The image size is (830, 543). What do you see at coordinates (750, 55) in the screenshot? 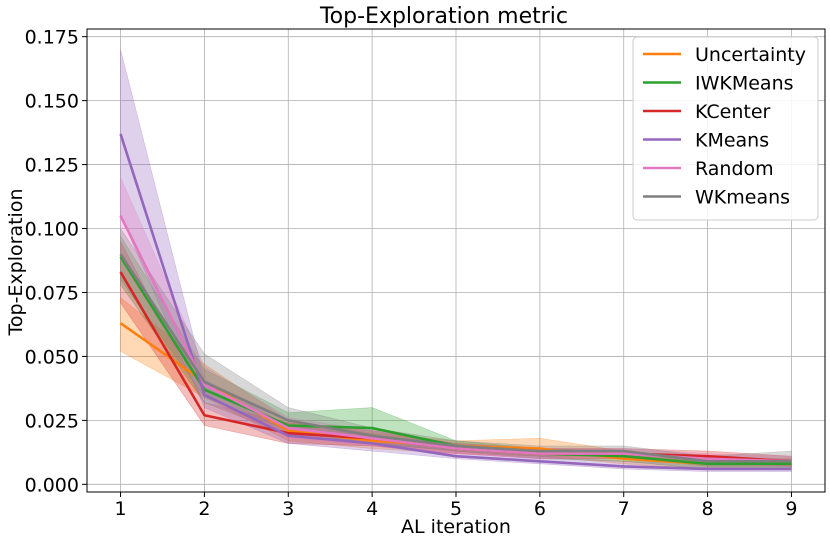
I see `legend-label: Uncertainty` at bounding box center [750, 55].